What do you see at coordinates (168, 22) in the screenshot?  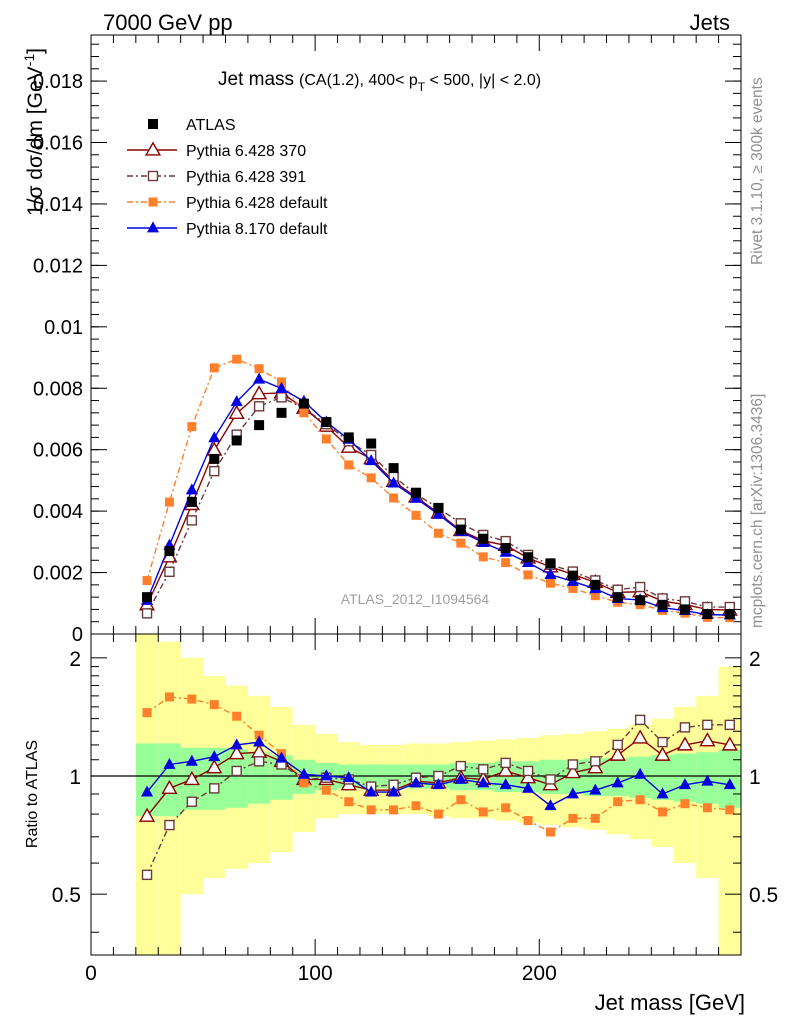 I see `header-left: 7000 GeV pp` at bounding box center [168, 22].